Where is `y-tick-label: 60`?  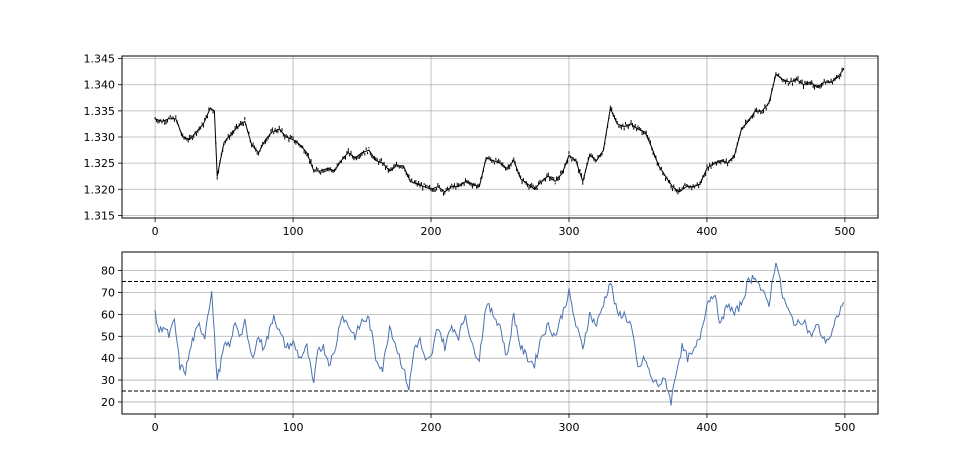 y-tick-label: 60 is located at coordinates (108, 314).